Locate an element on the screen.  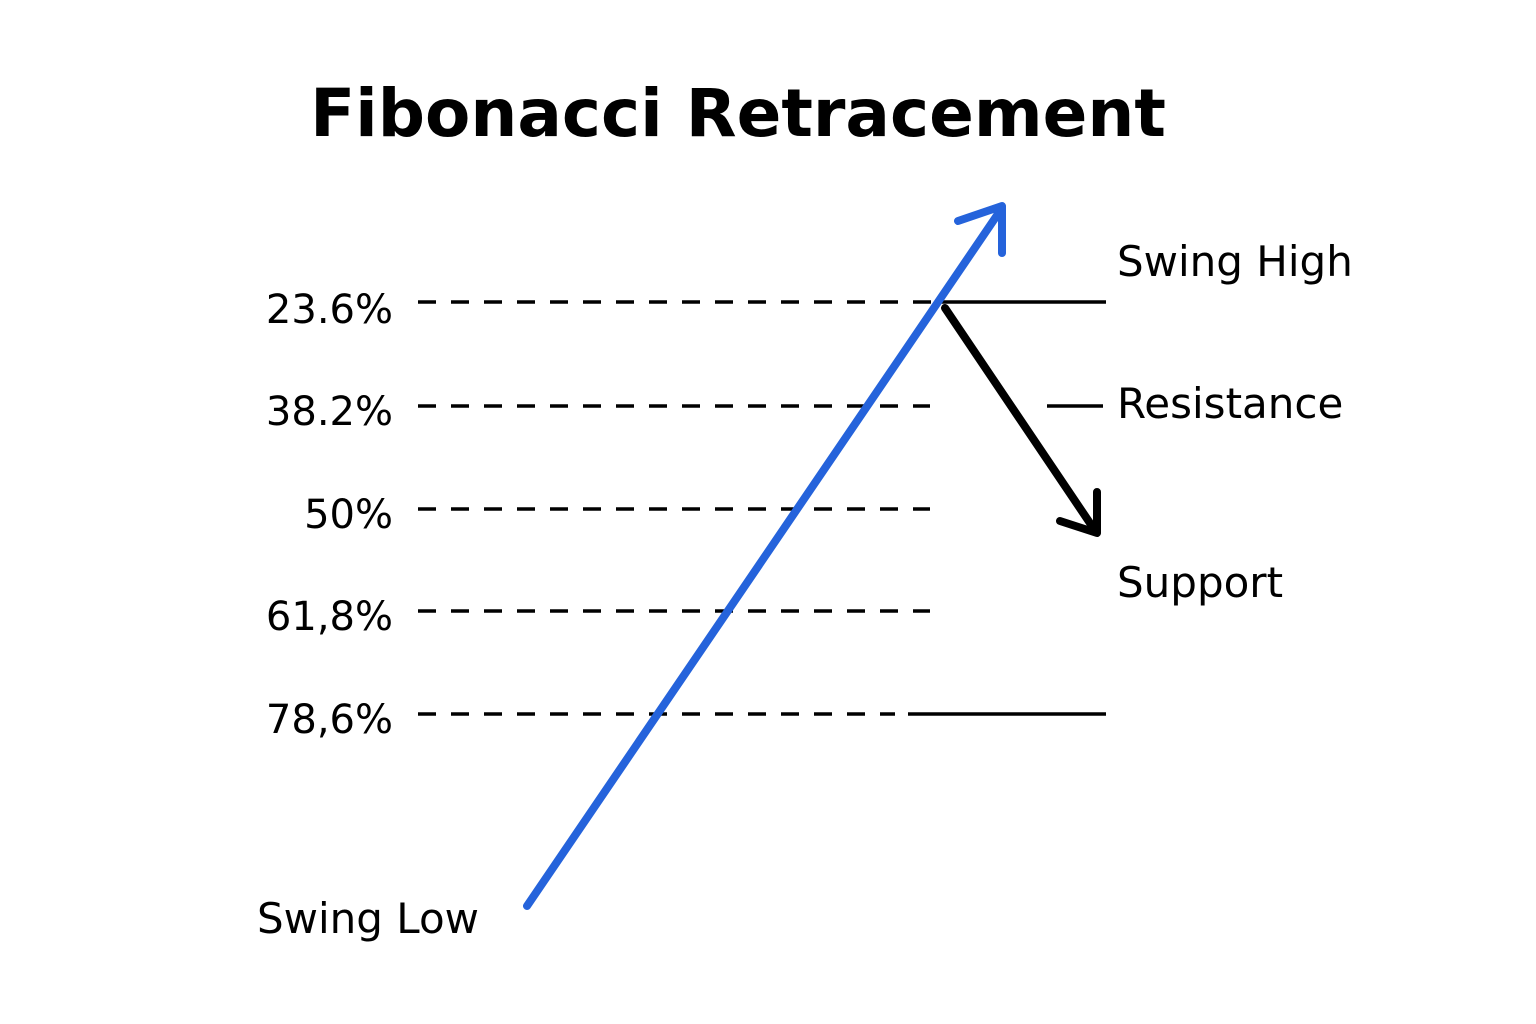
level-label-38-2: 38.2% is located at coordinates (329, 412).